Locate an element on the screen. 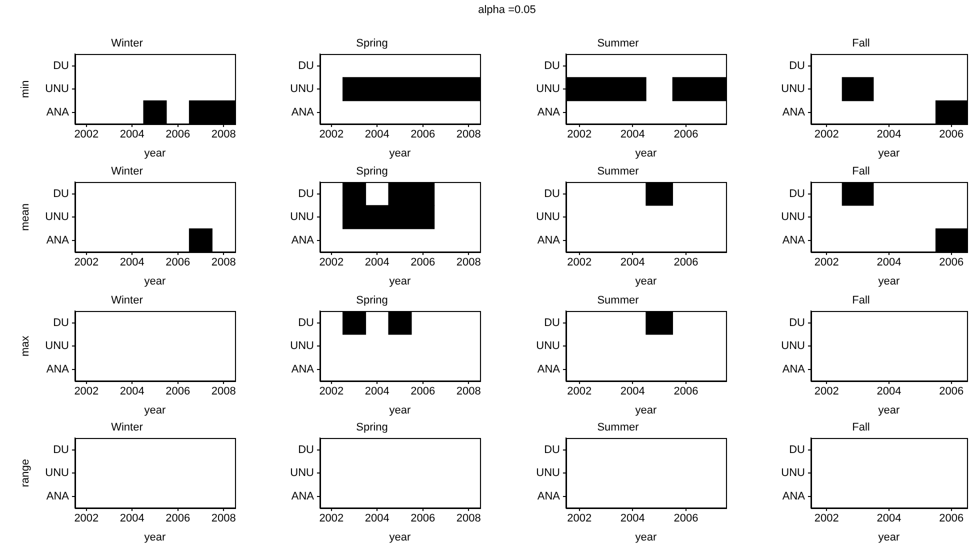 This screenshot has width=974, height=544. y-axis-title: max is located at coordinates (26, 345).